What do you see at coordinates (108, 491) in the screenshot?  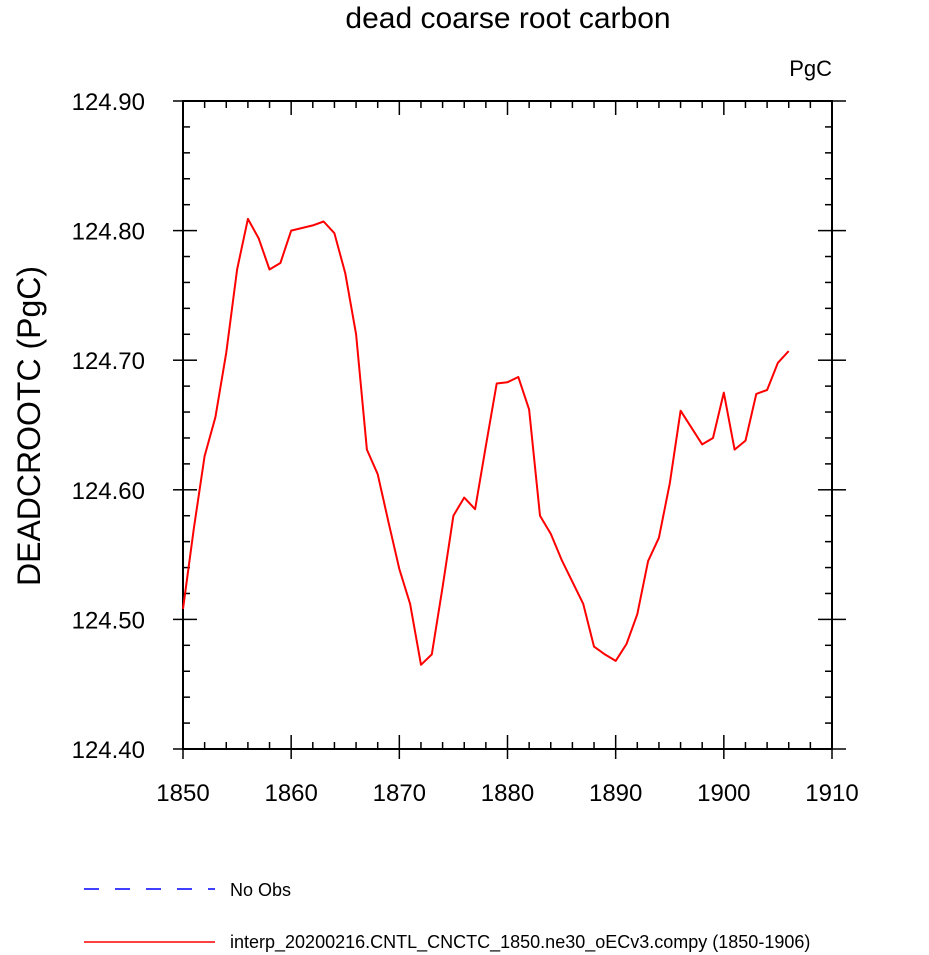 I see `y-tick-label: 124.60` at bounding box center [108, 491].